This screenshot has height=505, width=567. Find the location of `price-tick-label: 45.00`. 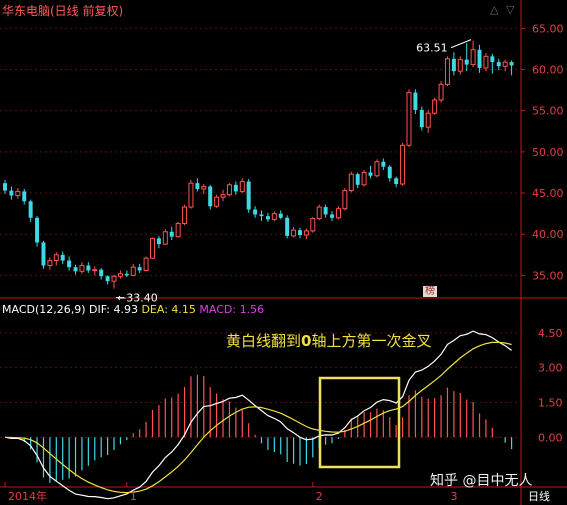

price-tick-label: 45.00 is located at coordinates (548, 193).